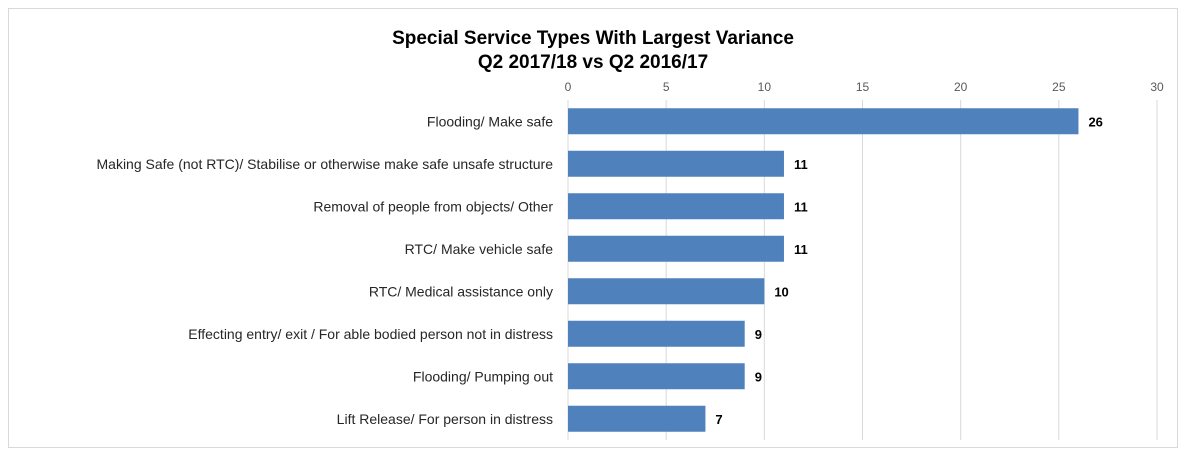 The height and width of the screenshot is (454, 1186). Describe the element at coordinates (490, 121) in the screenshot. I see `category-label: Flooding/ Make safe` at that location.